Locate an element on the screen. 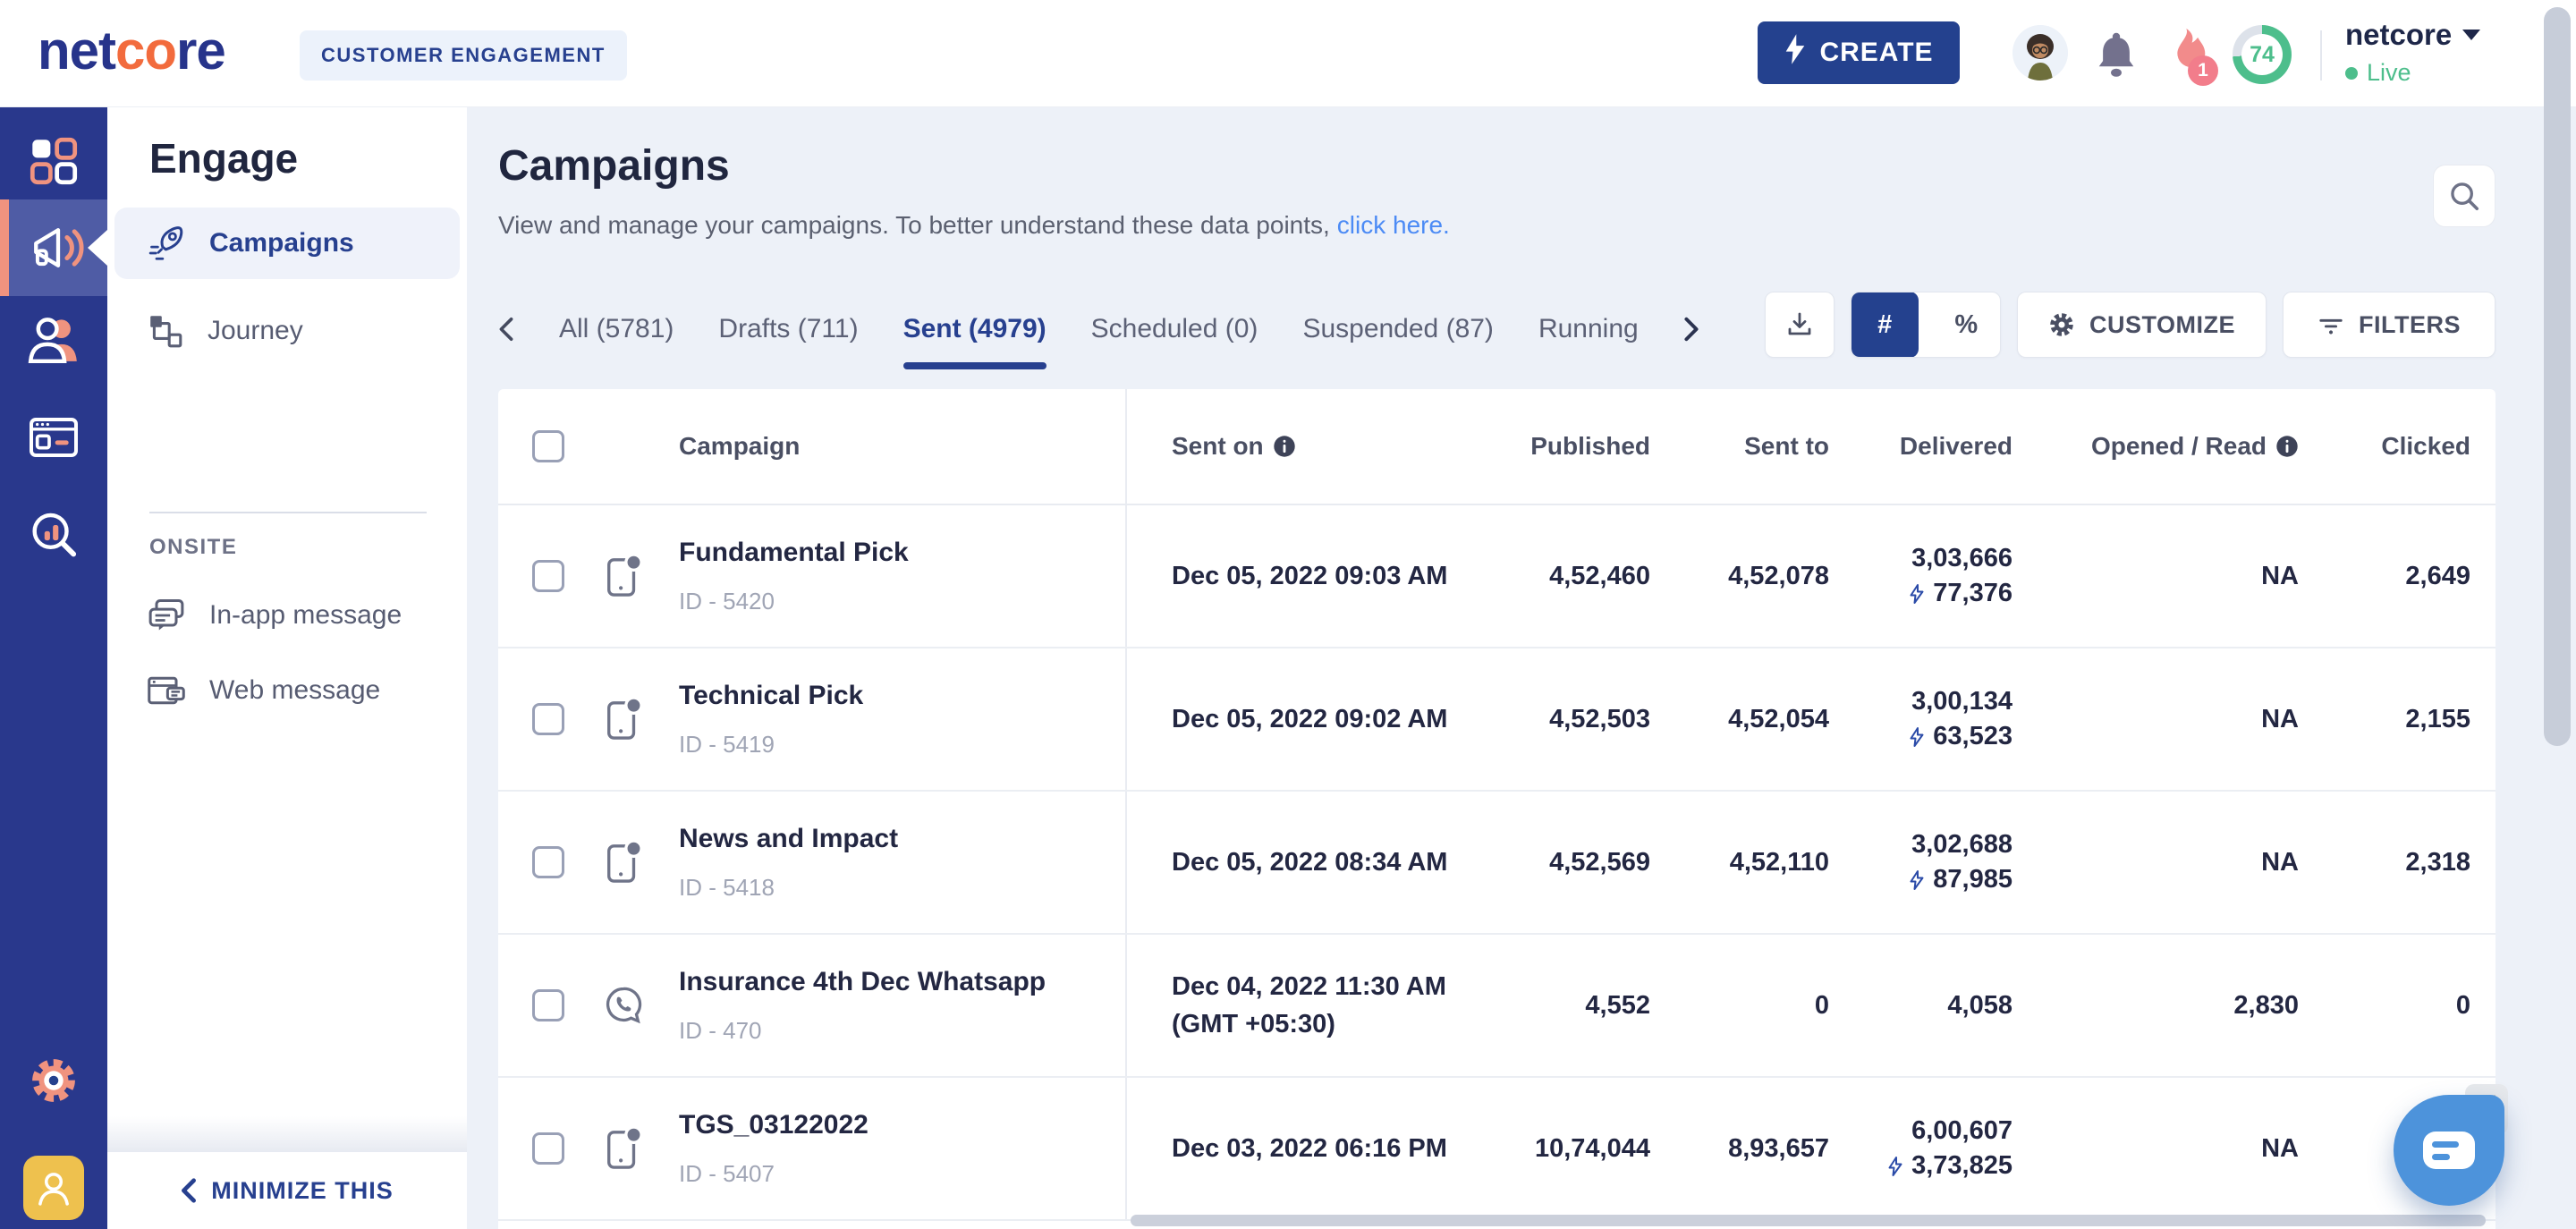 The width and height of the screenshot is (2576, 1229). filters-button: FILTERS is located at coordinates (2389, 325).